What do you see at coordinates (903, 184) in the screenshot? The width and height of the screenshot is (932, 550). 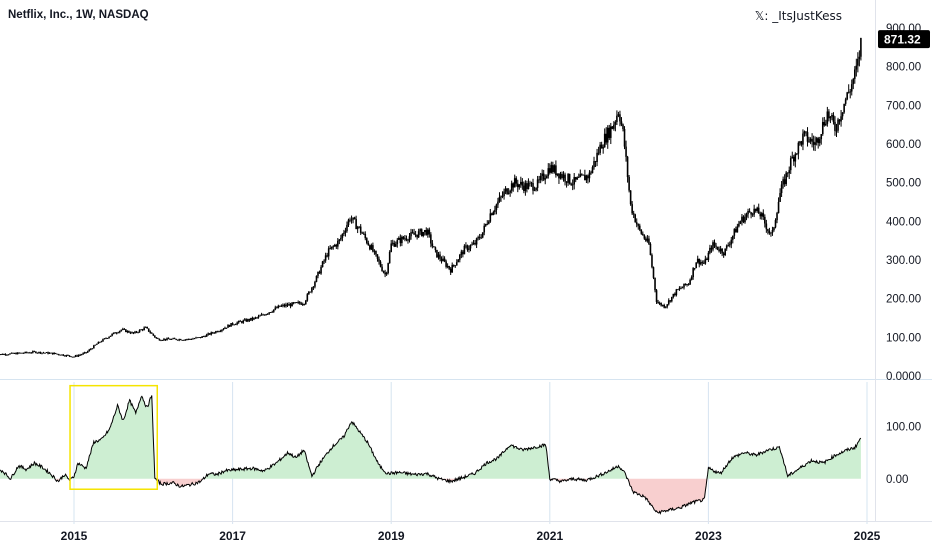 I see `price-axis-tick-label: 500.00` at bounding box center [903, 184].